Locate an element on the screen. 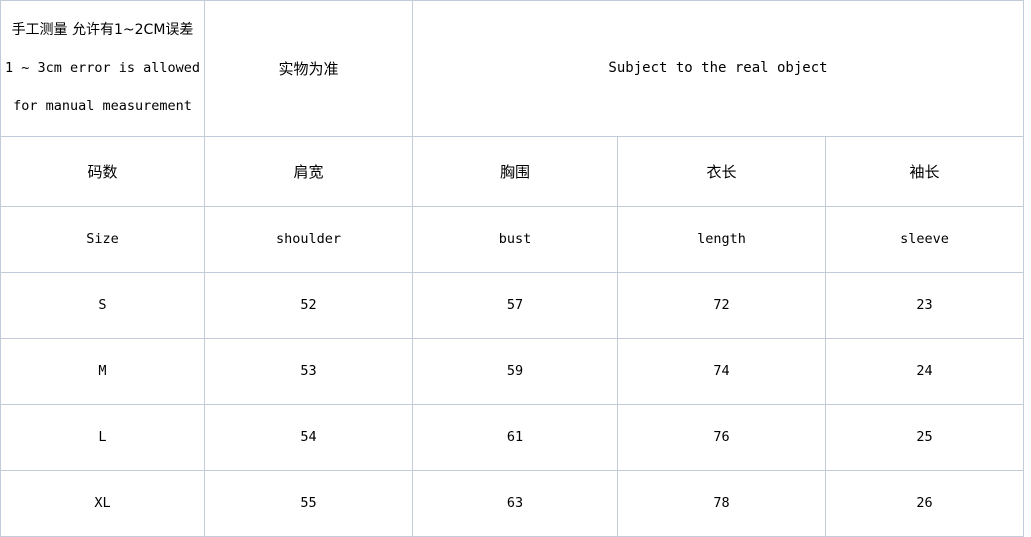 The width and height of the screenshot is (1031, 537). cell-length: 78 is located at coordinates (721, 503).